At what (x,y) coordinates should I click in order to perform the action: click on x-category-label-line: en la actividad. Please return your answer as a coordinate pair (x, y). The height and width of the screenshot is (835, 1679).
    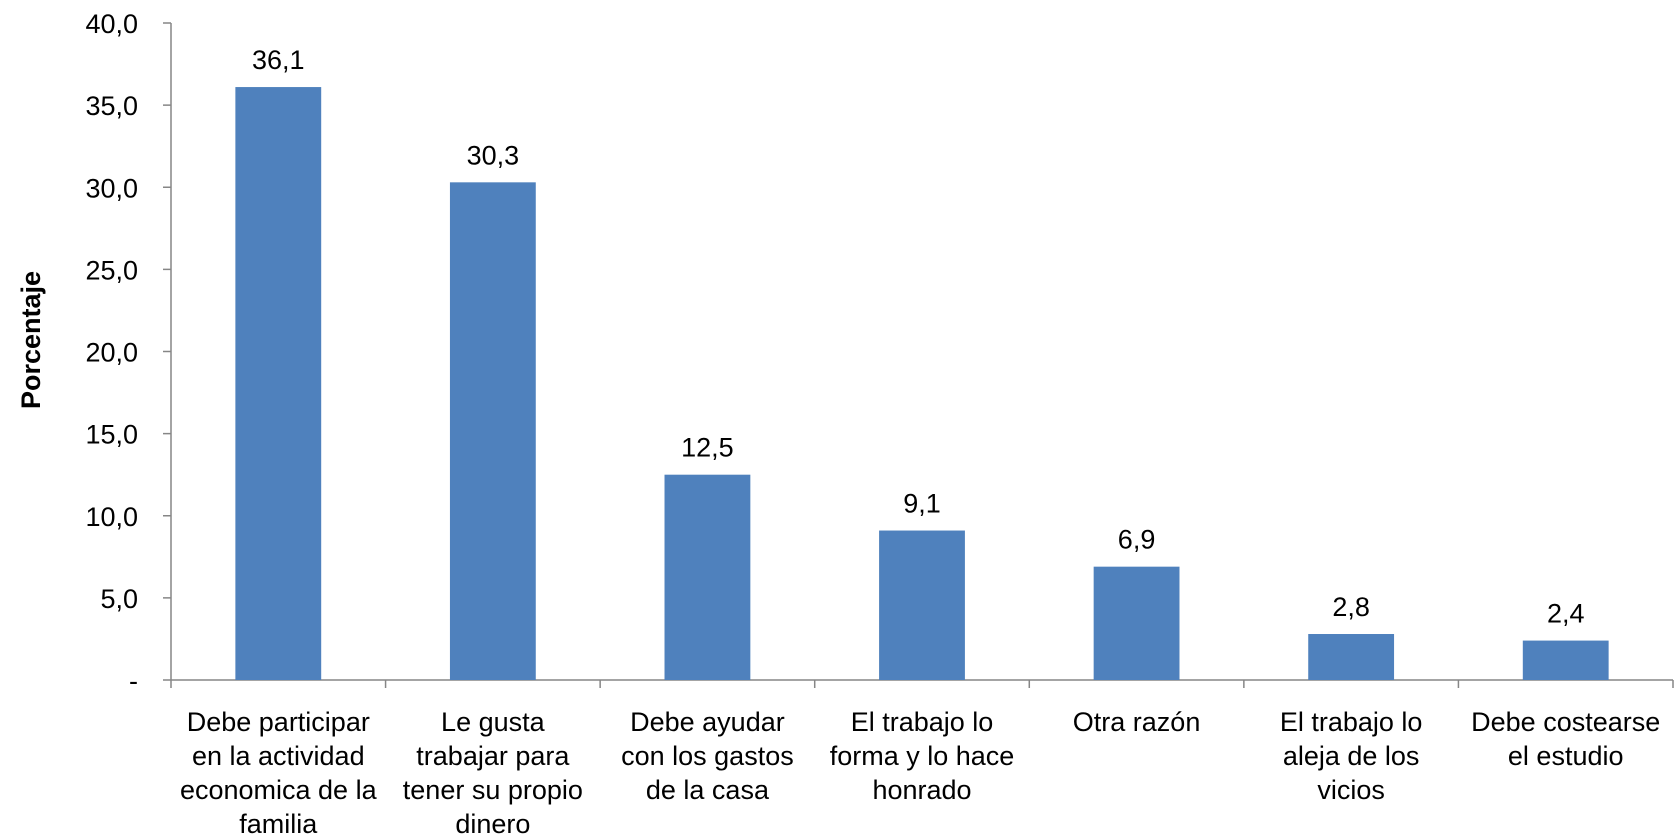
    Looking at the image, I should click on (278, 756).